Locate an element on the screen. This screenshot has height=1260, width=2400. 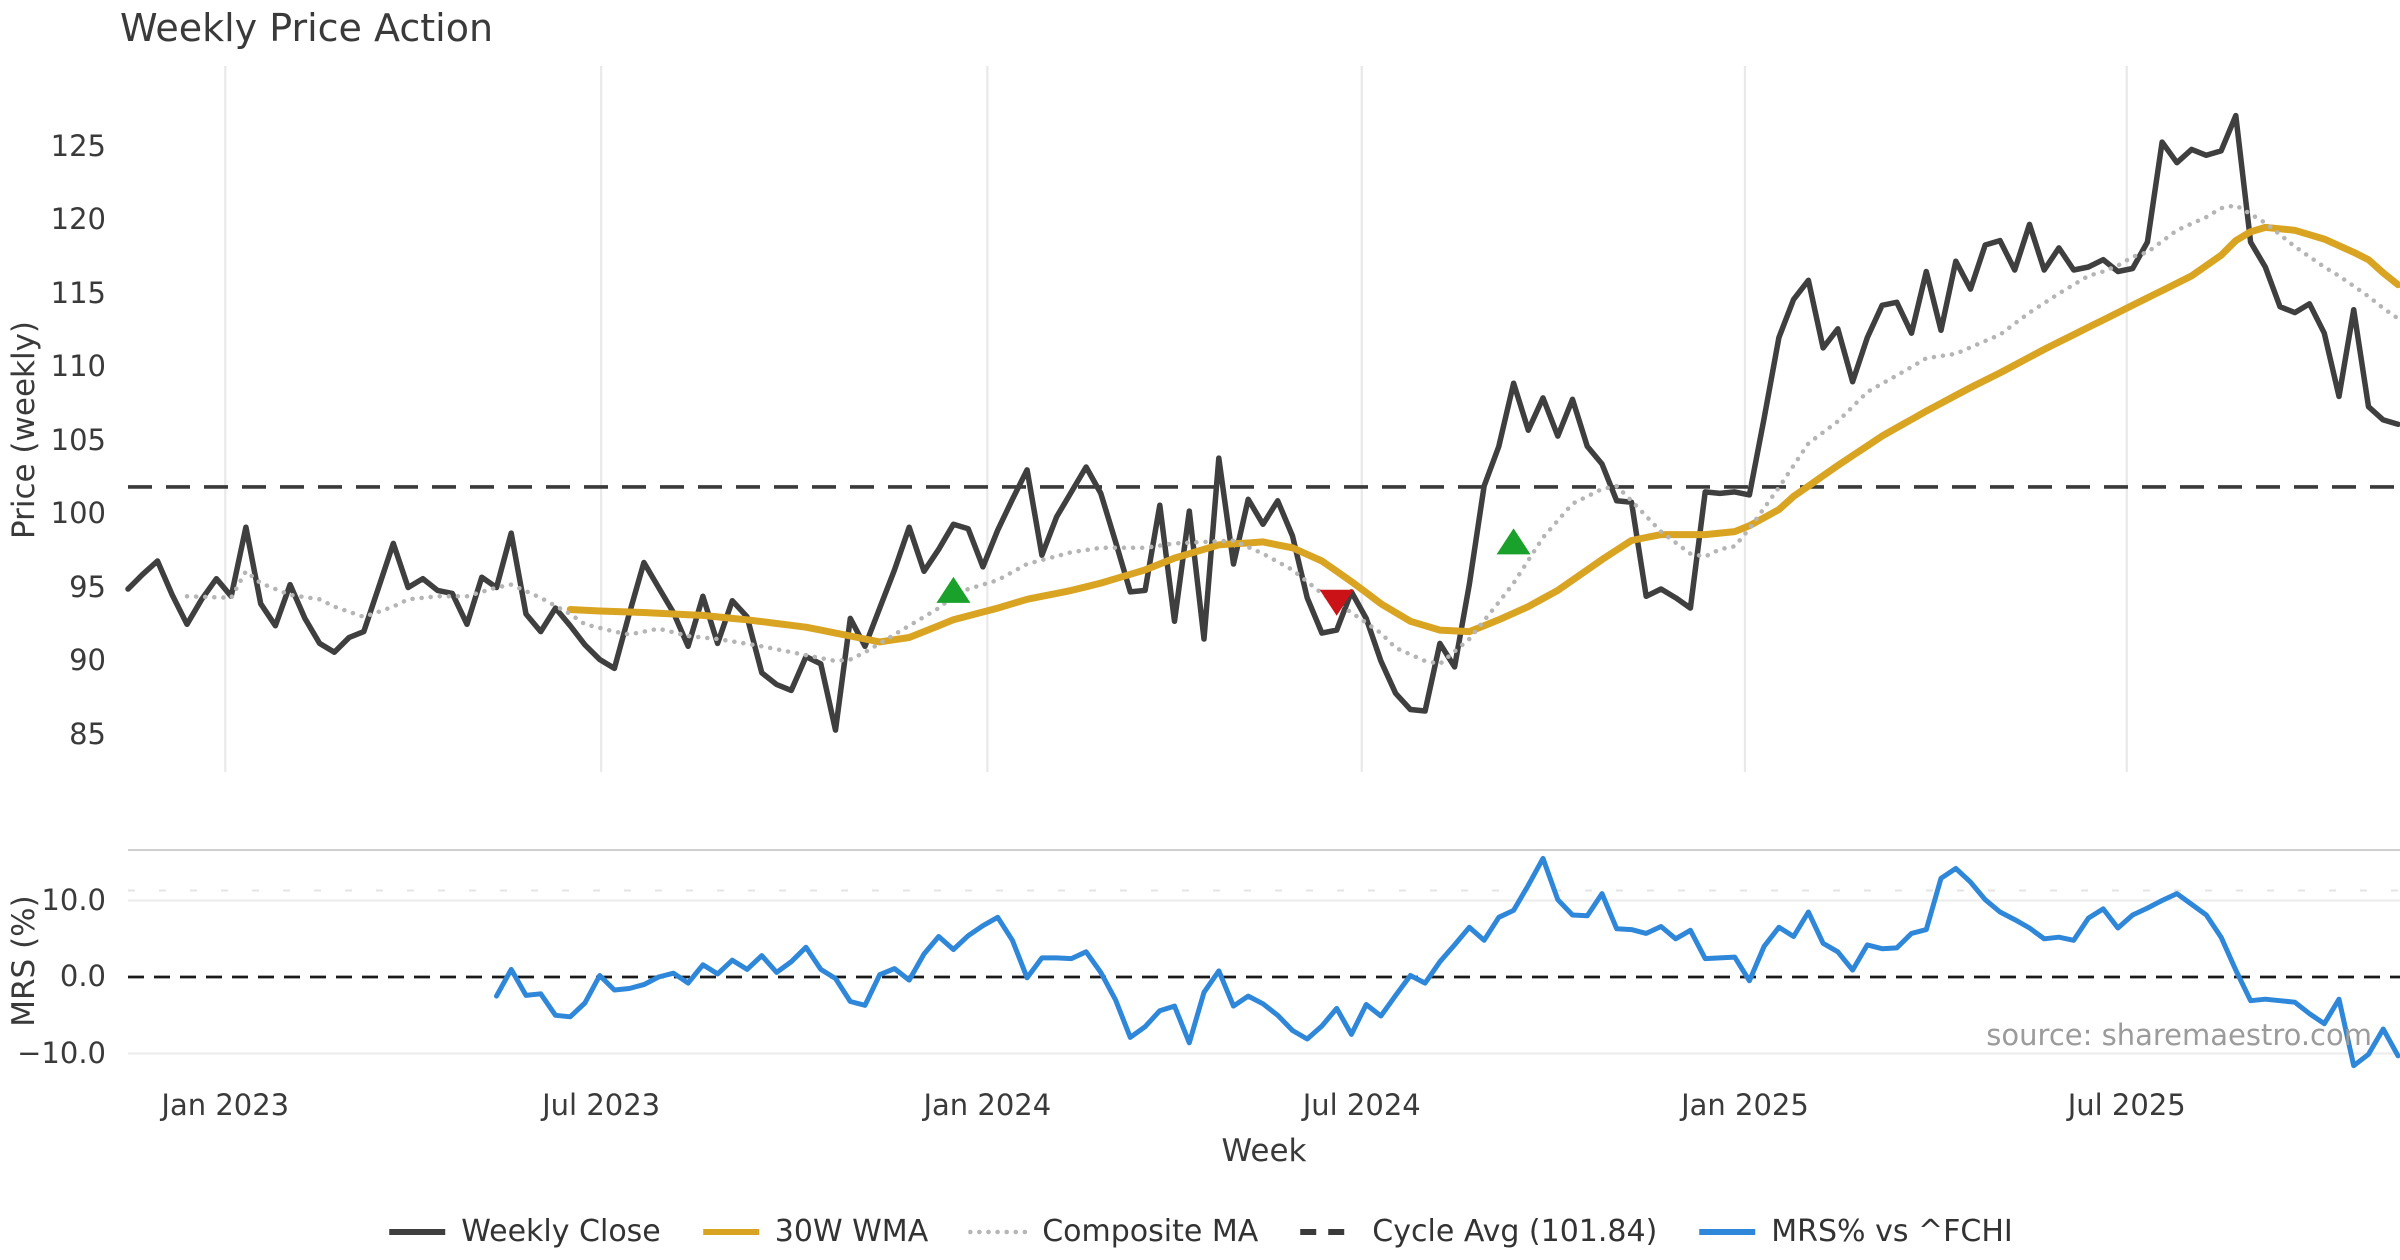
mrs-tick--10: −10.0 is located at coordinates (61, 1052).